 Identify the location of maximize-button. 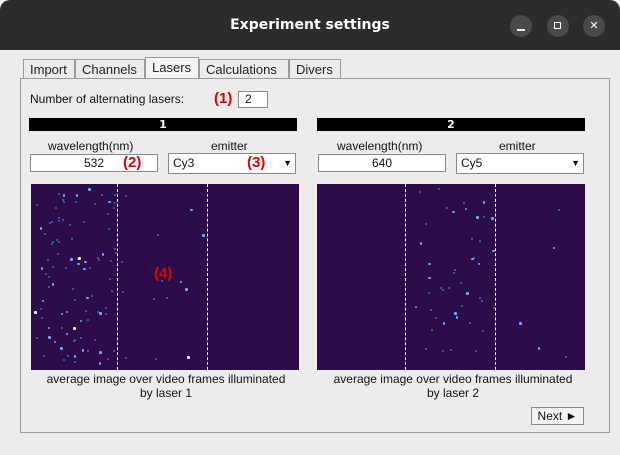
(558, 26).